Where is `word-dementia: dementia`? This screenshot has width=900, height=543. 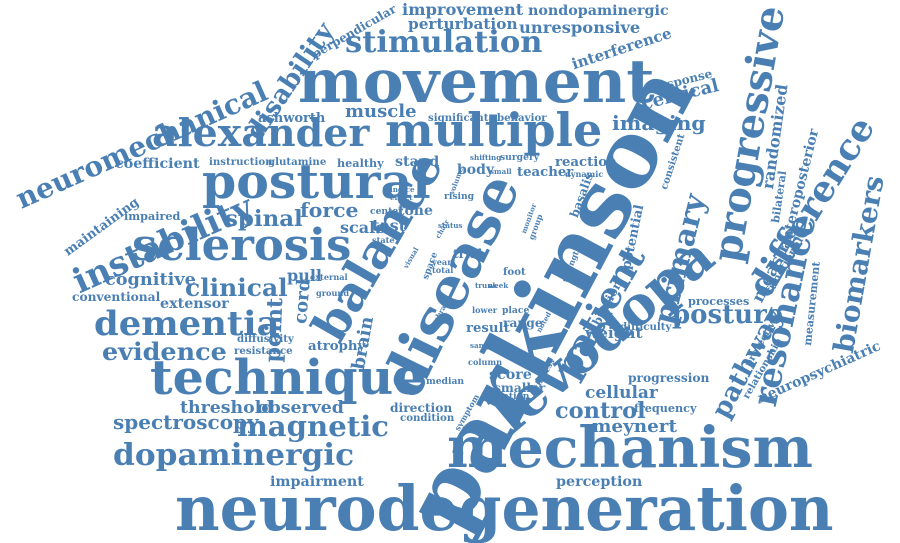 word-dementia: dementia is located at coordinates (187, 324).